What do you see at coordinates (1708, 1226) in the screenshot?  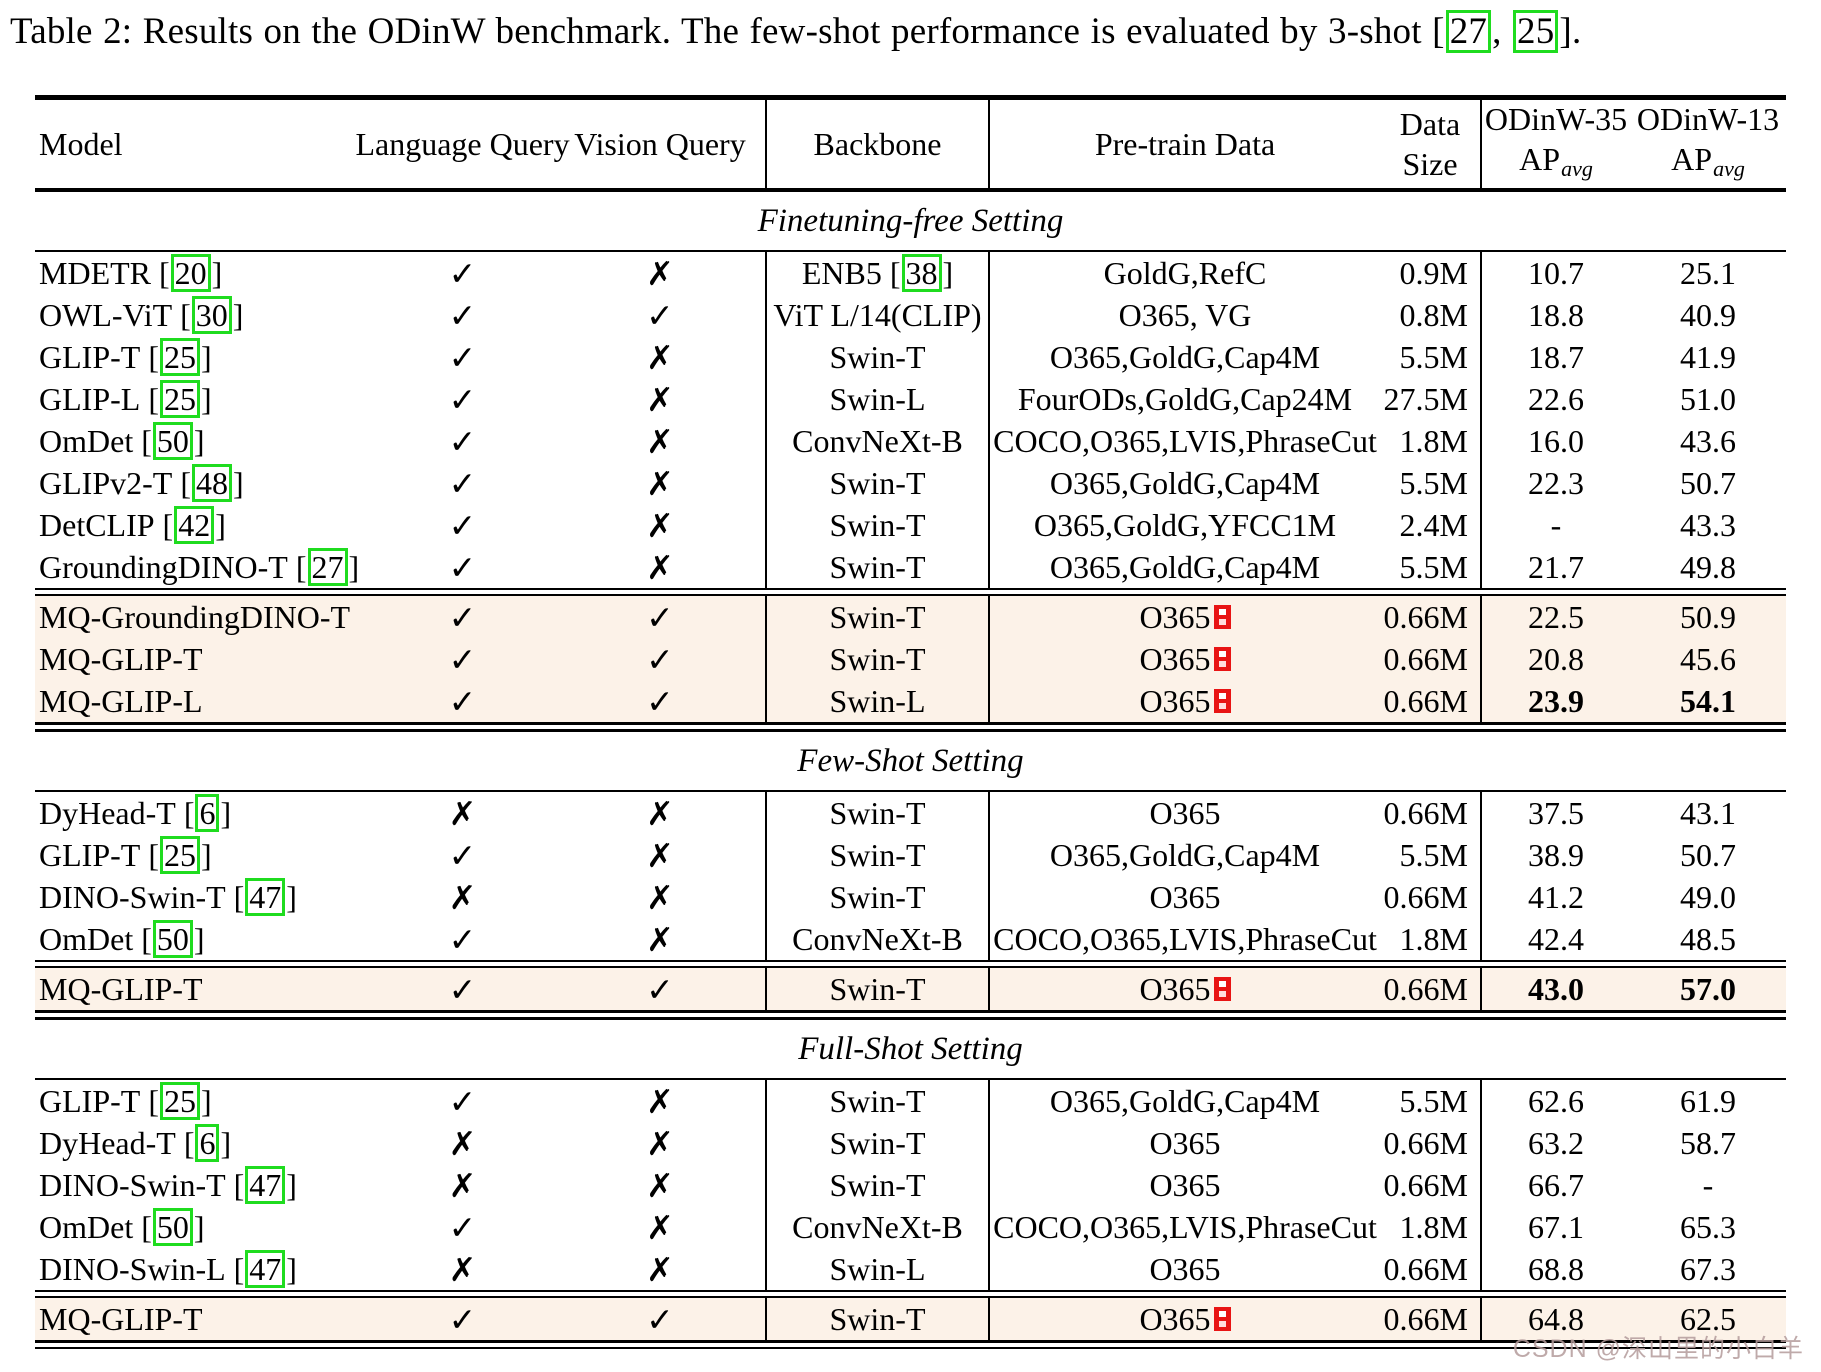 I see `odinw13-ap-cell: 65.3` at bounding box center [1708, 1226].